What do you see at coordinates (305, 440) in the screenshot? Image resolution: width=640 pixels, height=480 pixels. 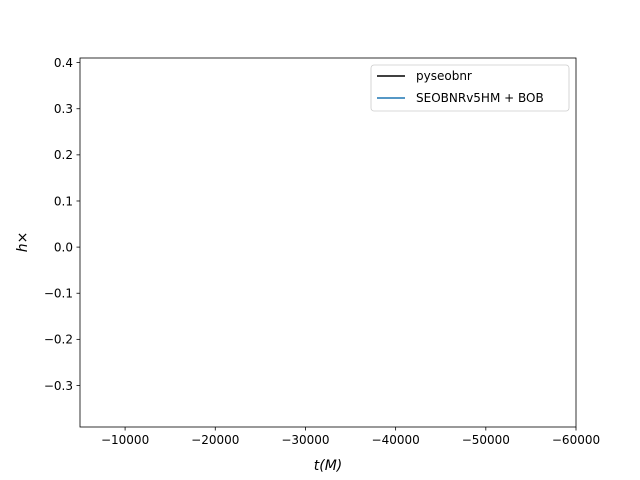 I see `x-tick-label: −30000` at bounding box center [305, 440].